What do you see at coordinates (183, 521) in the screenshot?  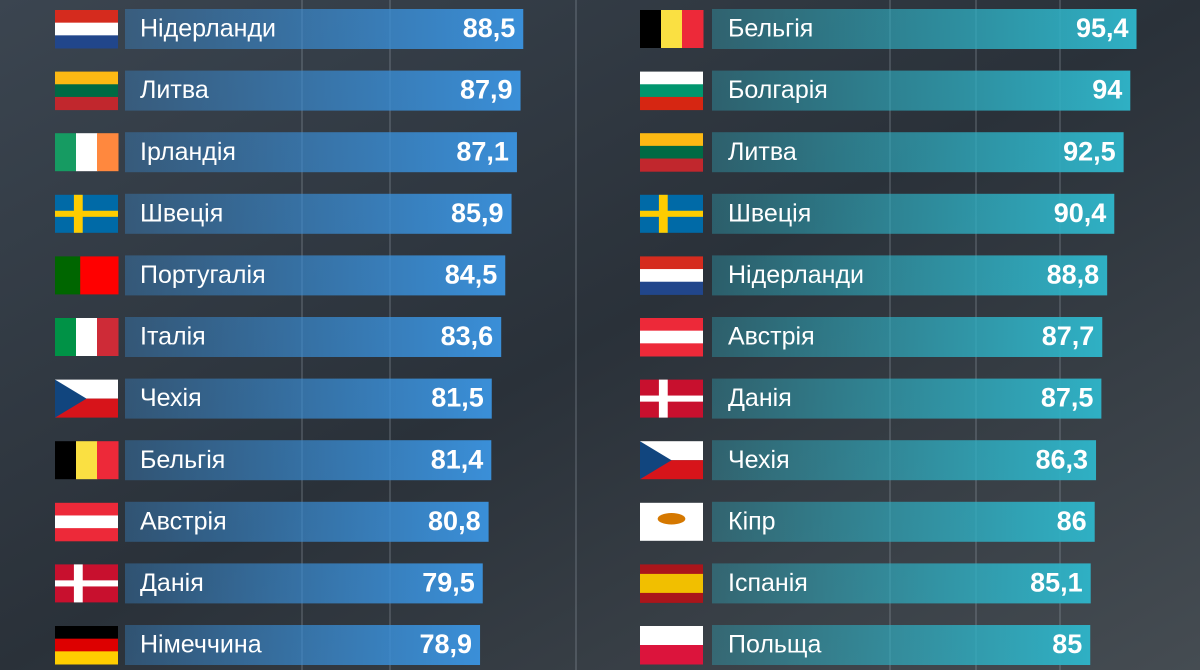 I see `category-label: Австрія` at bounding box center [183, 521].